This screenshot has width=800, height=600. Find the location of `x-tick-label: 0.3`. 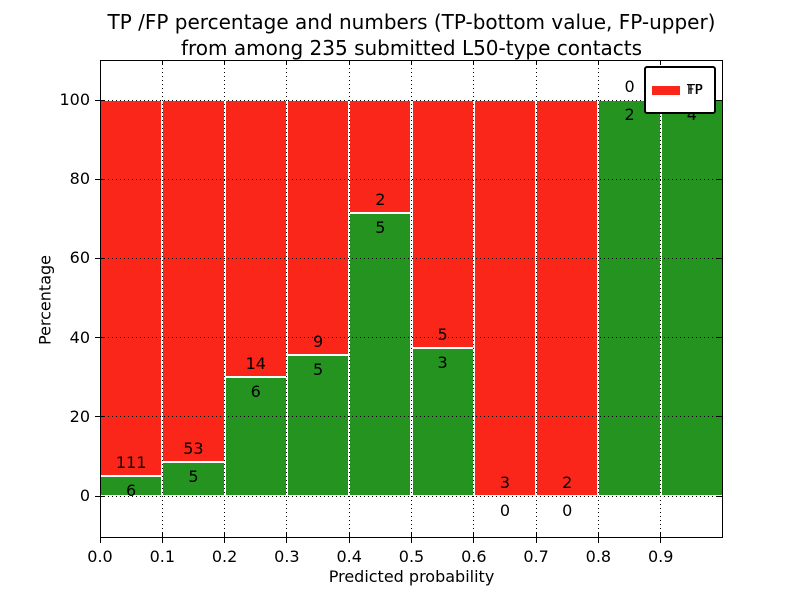

x-tick-label: 0.3 is located at coordinates (287, 556).